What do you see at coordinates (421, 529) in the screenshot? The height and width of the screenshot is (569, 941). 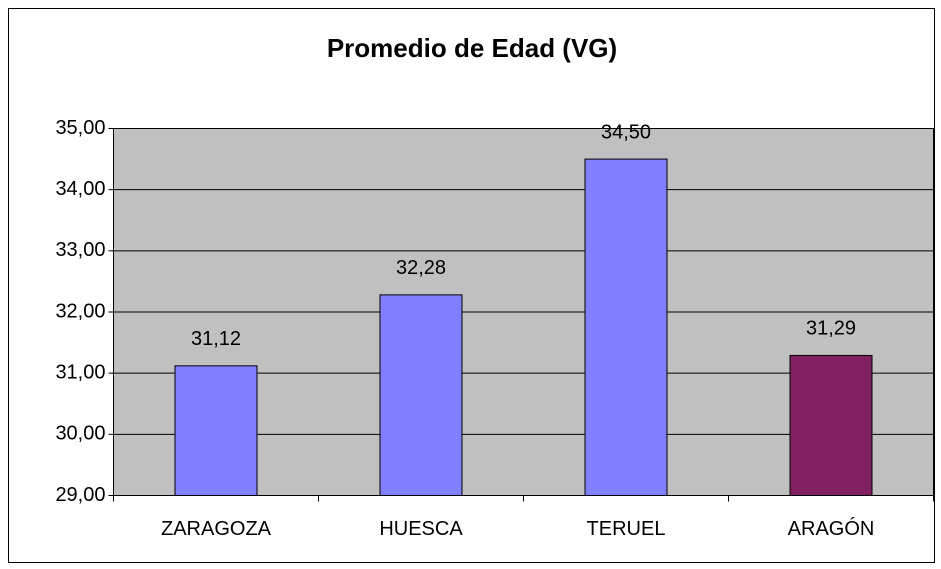 I see `x-tick-label: HUESCA` at bounding box center [421, 529].